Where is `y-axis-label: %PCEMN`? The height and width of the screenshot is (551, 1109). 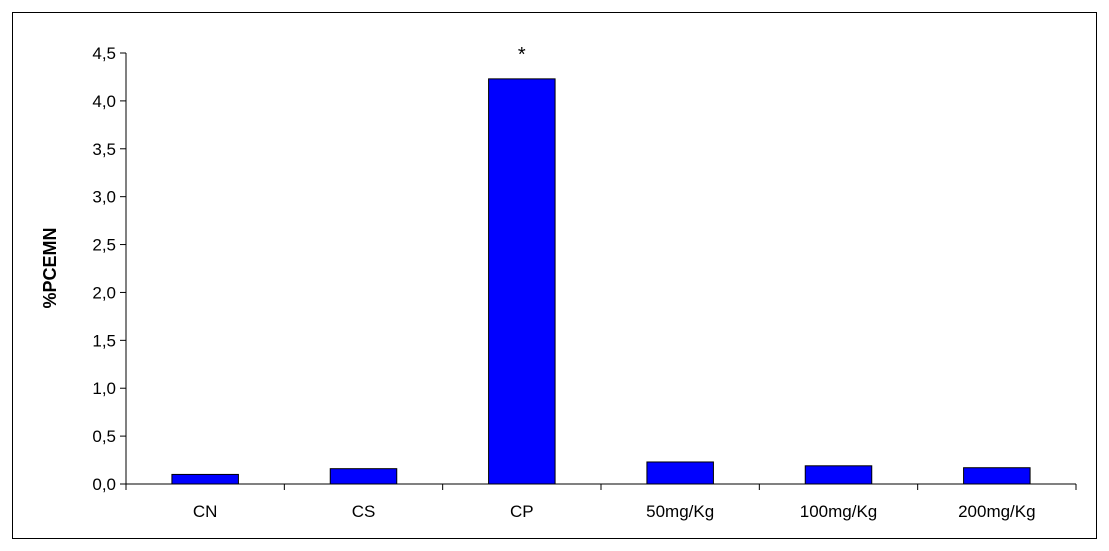
y-axis-label: %PCEMN is located at coordinates (50, 267).